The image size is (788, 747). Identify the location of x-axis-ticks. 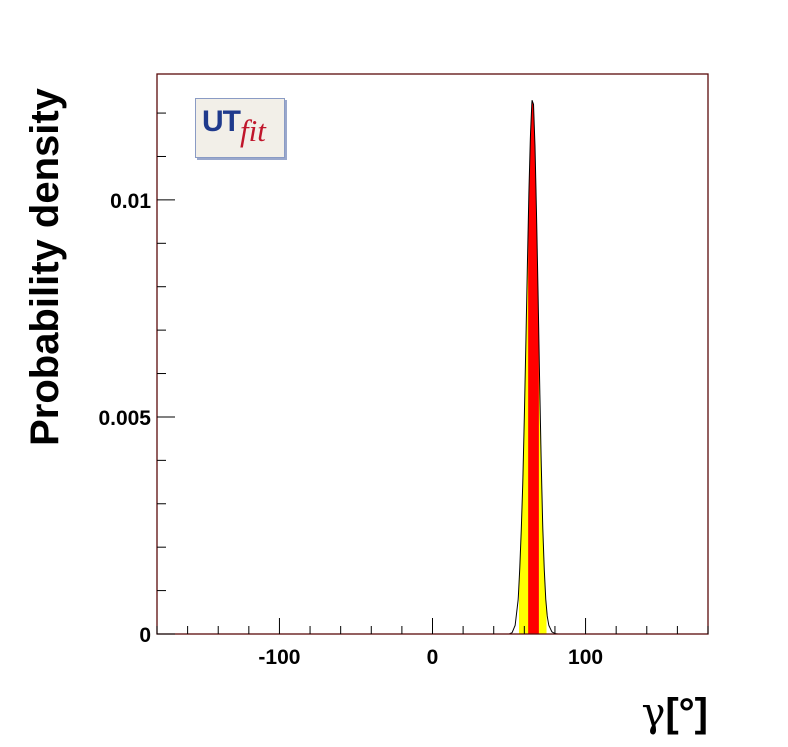
(432, 626).